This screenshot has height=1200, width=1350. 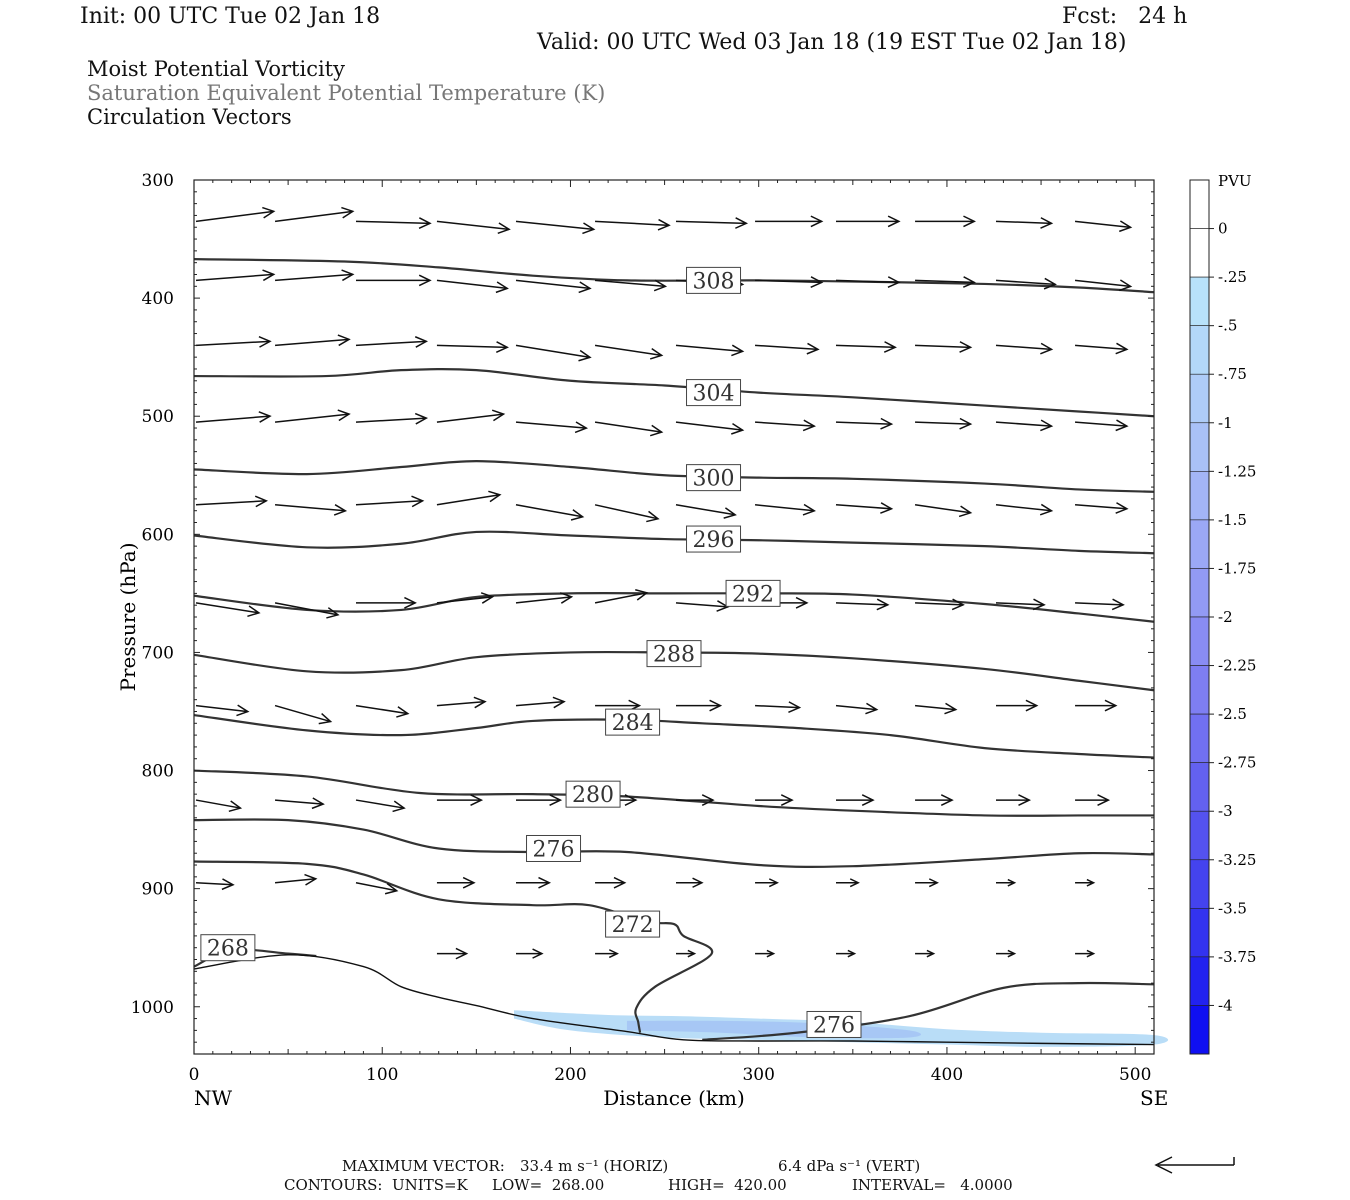 I want to click on colorbar-tick-label: -2.25, so click(x=1237, y=666).